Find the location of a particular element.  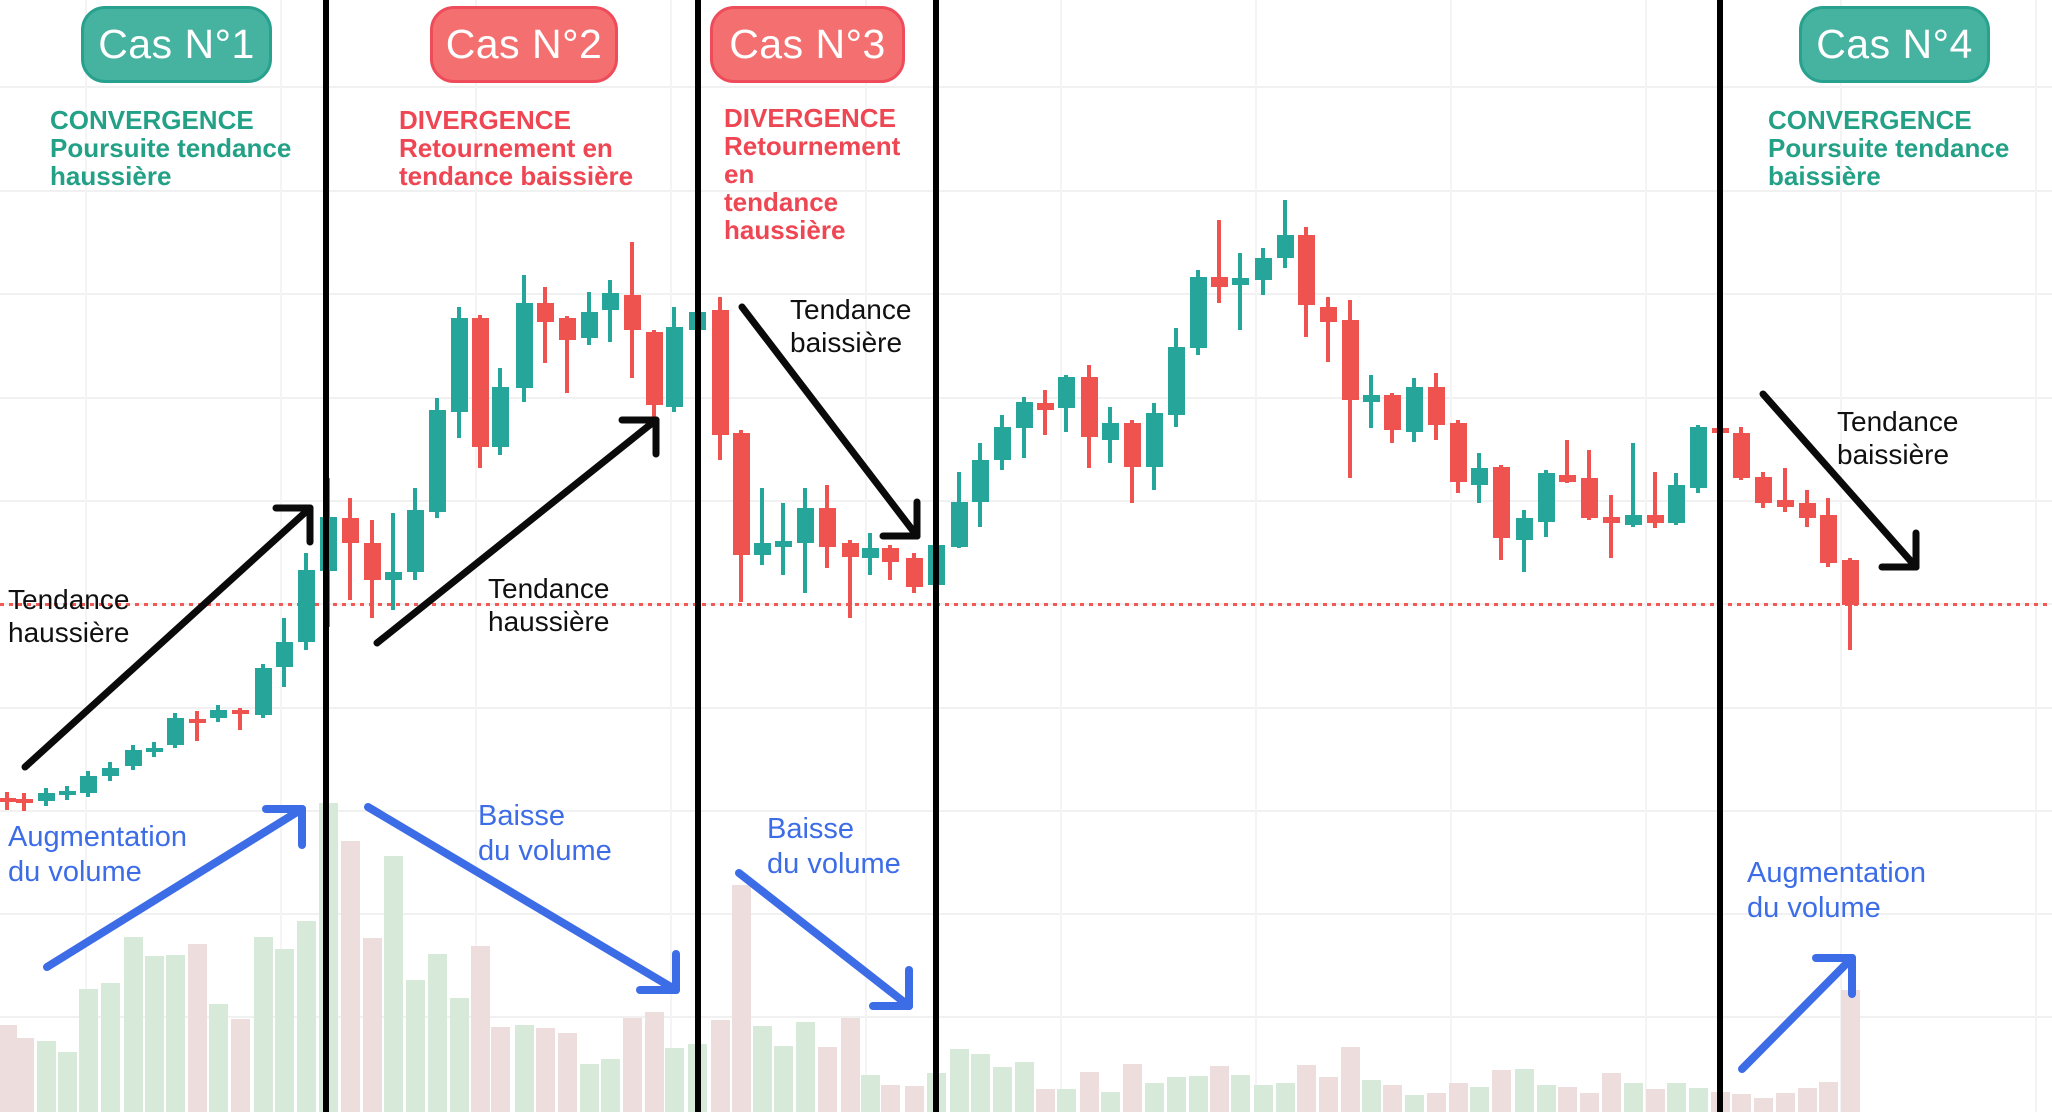

case-1-description: CONVERGENCE Poursuite tendance haussière is located at coordinates (171, 148).